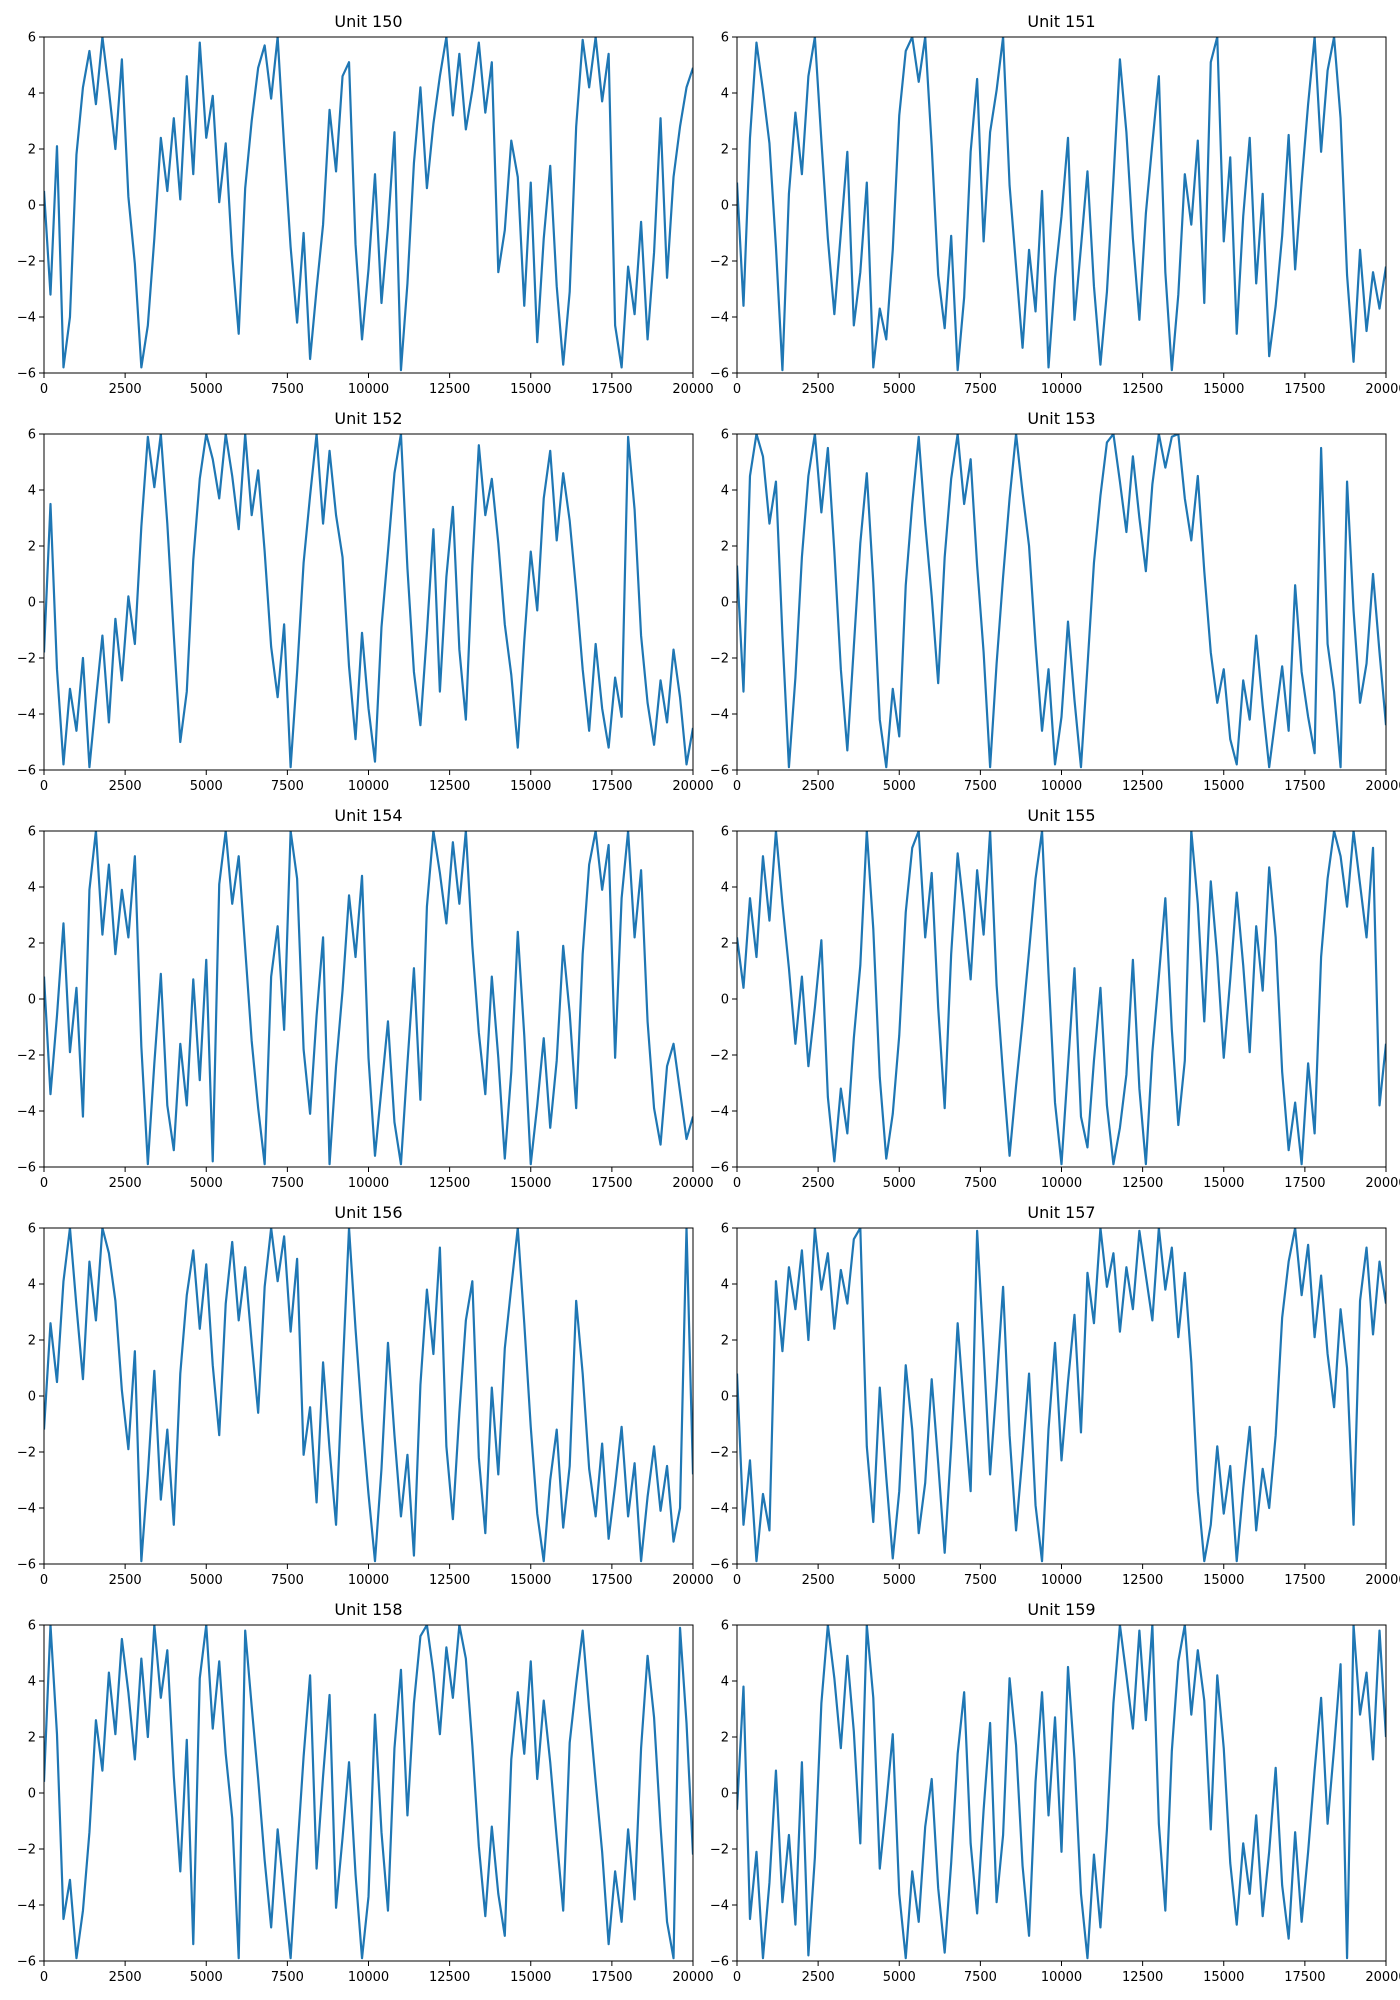 The image size is (1400, 2000). What do you see at coordinates (1061, 815) in the screenshot?
I see `subplot-title: Unit 155` at bounding box center [1061, 815].